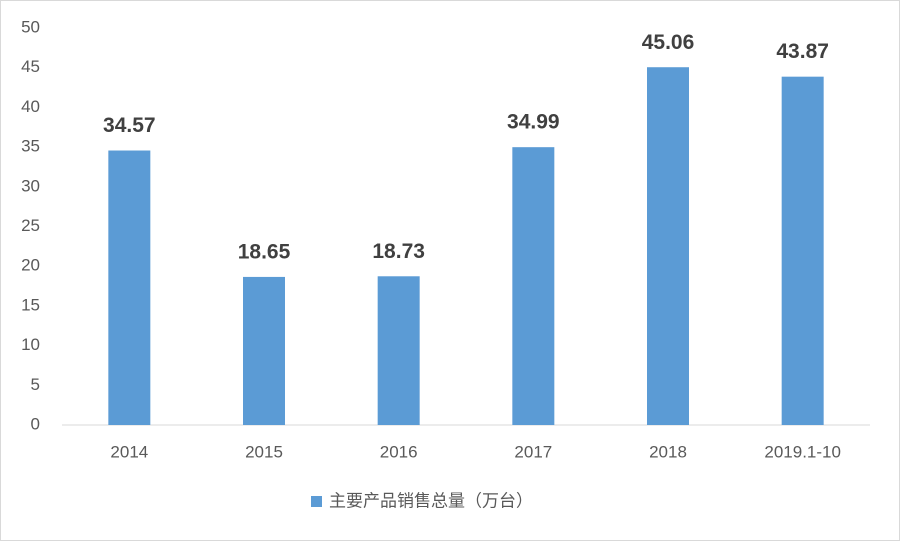 This screenshot has width=900, height=541. I want to click on data-label: 34.99, so click(533, 122).